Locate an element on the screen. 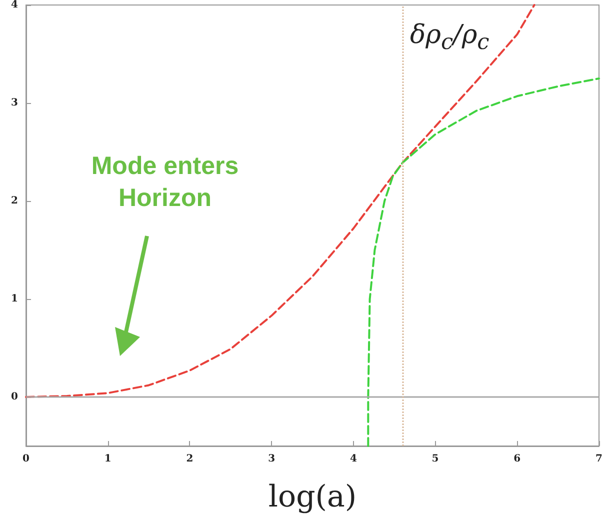 The height and width of the screenshot is (517, 607). x-tick-label: 6 is located at coordinates (517, 459).